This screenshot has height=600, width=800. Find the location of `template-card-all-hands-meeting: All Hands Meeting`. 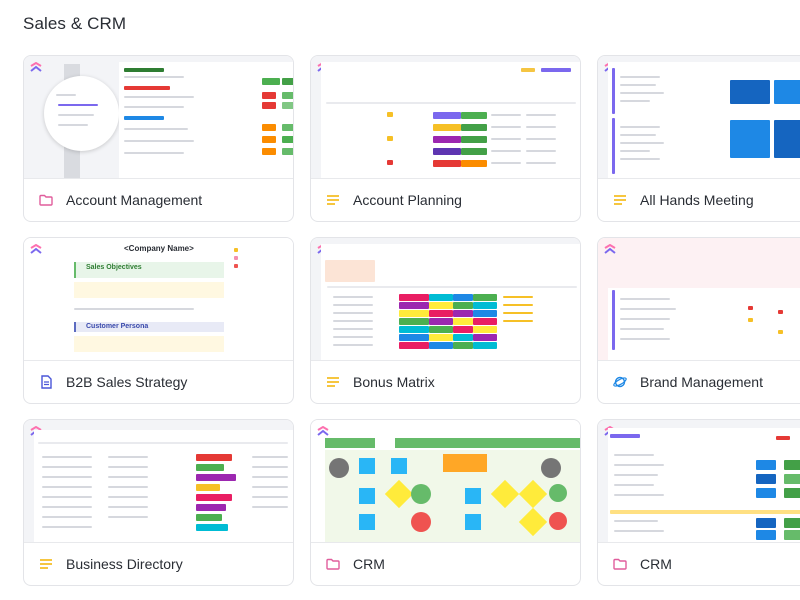

template-card-all-hands-meeting: All Hands Meeting is located at coordinates (698, 138).